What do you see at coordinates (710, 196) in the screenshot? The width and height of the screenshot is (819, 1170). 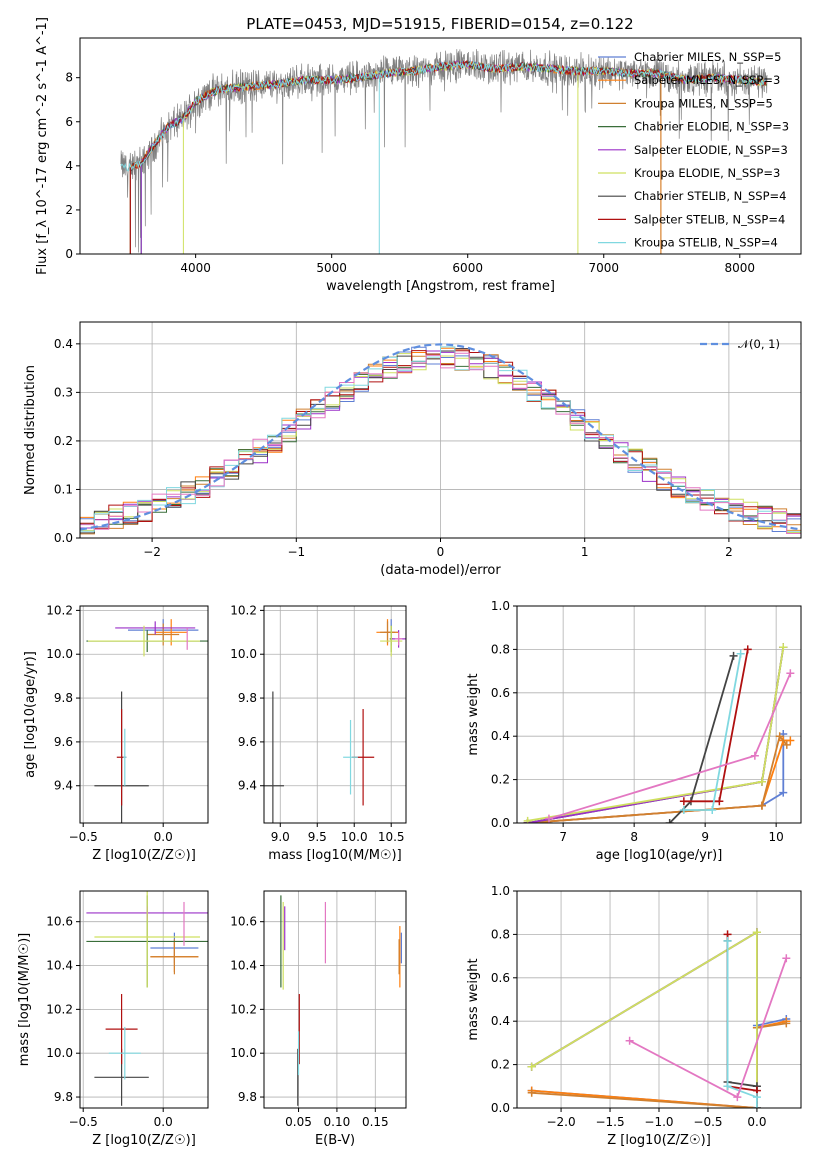 I see `legend-label: Chabrier STELIB, N_SSP=4` at bounding box center [710, 196].